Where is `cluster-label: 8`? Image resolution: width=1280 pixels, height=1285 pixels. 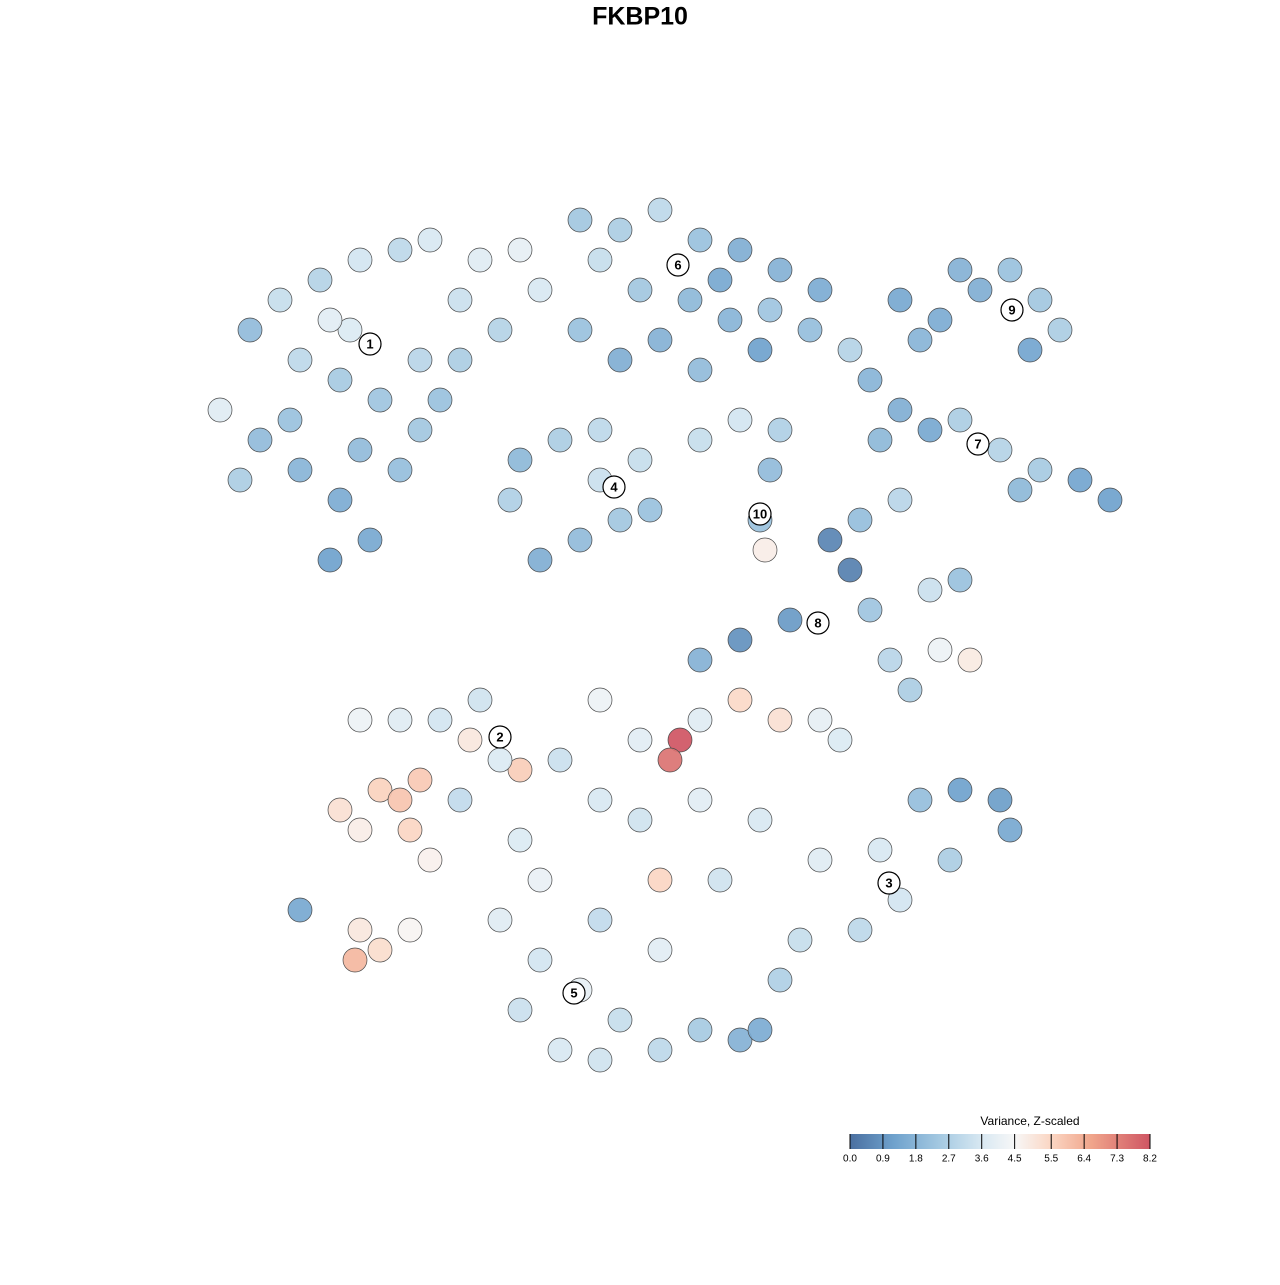 cluster-label: 8 is located at coordinates (817, 622).